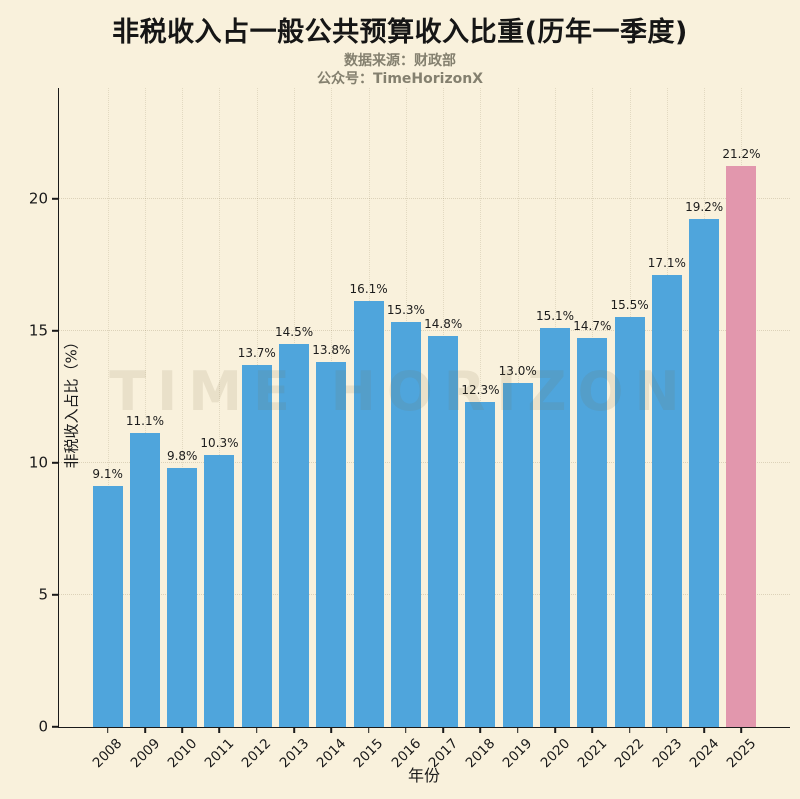 Image resolution: width=800 pixels, height=799 pixels. Describe the element at coordinates (368, 730) in the screenshot. I see `x-tick-mark-2015` at that location.